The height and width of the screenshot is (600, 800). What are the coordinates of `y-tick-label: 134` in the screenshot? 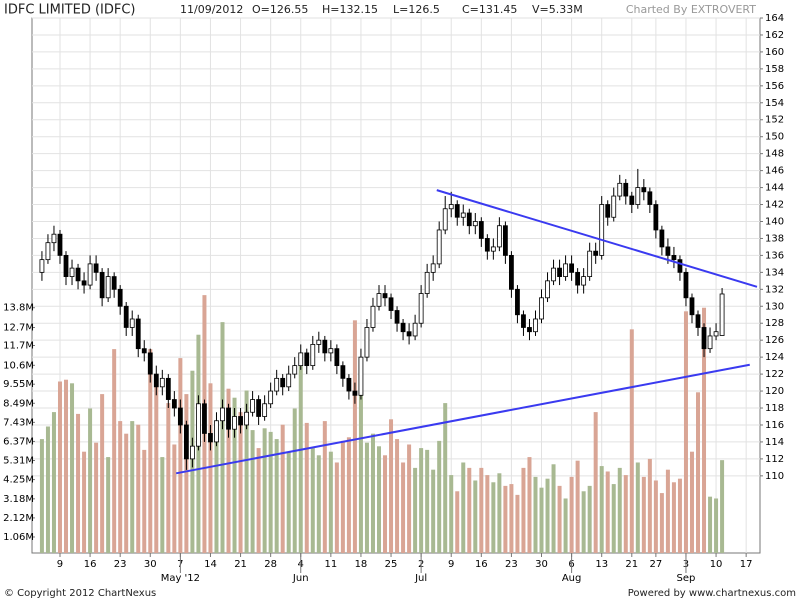 It's located at (774, 272).